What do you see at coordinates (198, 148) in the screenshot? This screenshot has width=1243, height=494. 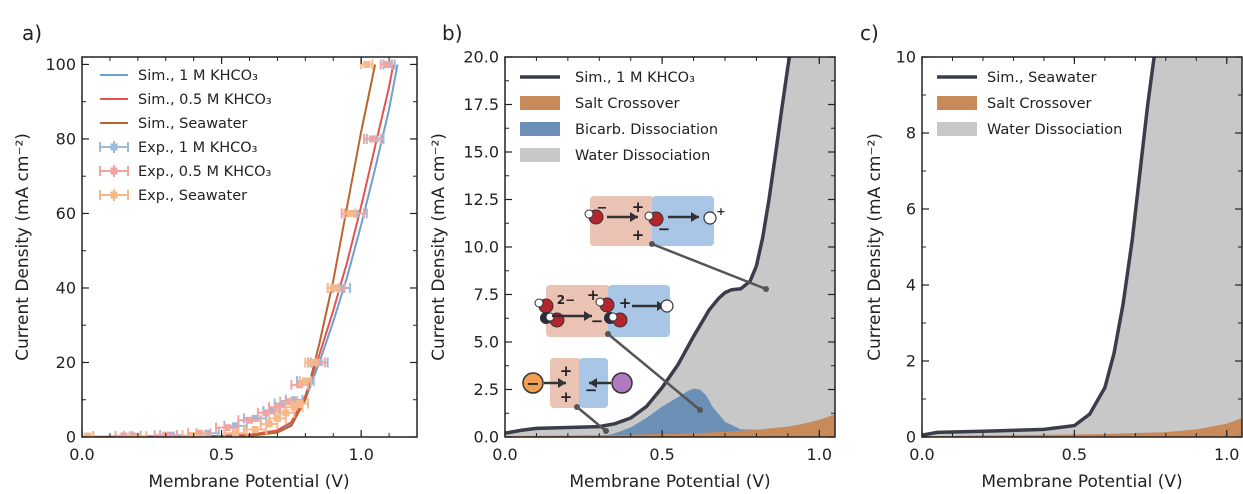 I see `a-legend-label: Exp., 1 M KHCO₃` at bounding box center [198, 148].